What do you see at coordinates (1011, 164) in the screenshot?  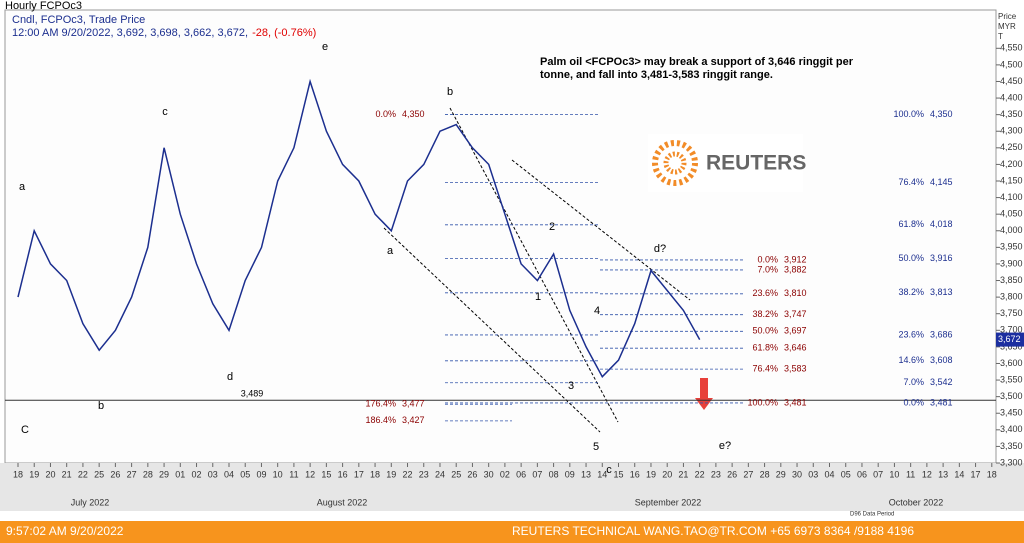 I see `y-tick-label: 4,200` at bounding box center [1011, 164].